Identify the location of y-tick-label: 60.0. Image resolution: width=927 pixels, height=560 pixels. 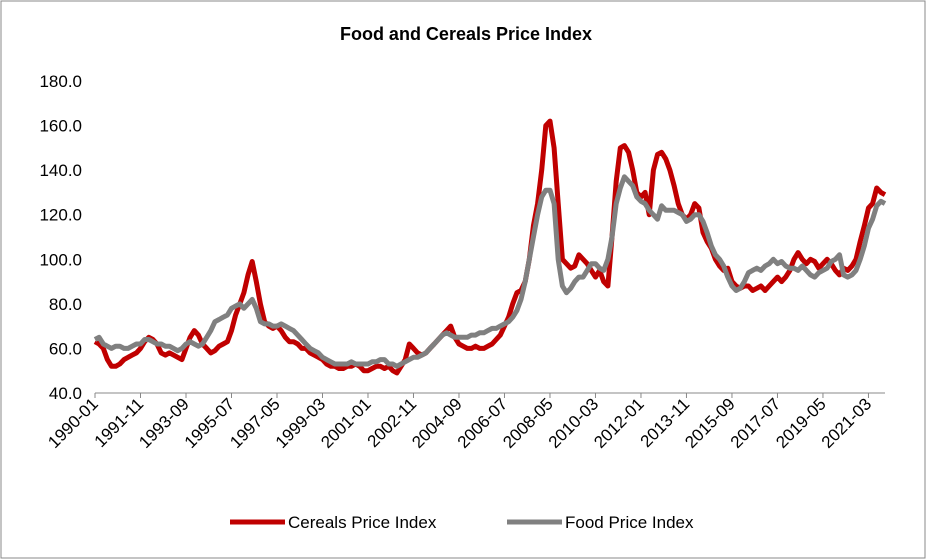
(65, 348).